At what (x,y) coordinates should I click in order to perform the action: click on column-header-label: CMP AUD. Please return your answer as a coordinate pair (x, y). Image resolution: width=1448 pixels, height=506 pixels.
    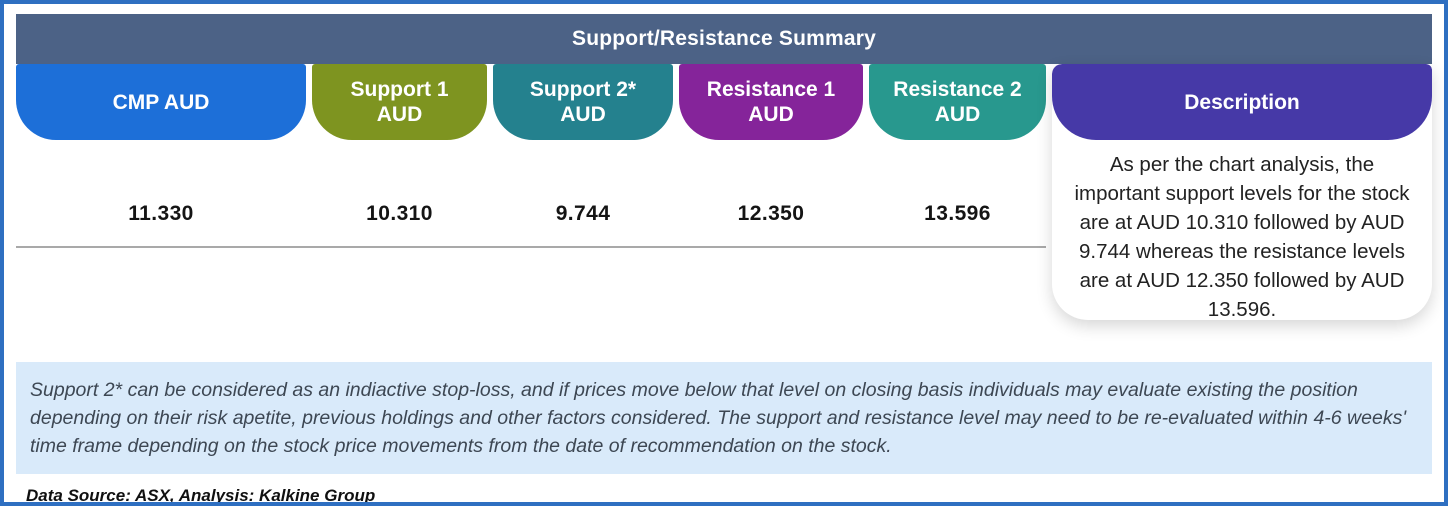
    Looking at the image, I should click on (161, 102).